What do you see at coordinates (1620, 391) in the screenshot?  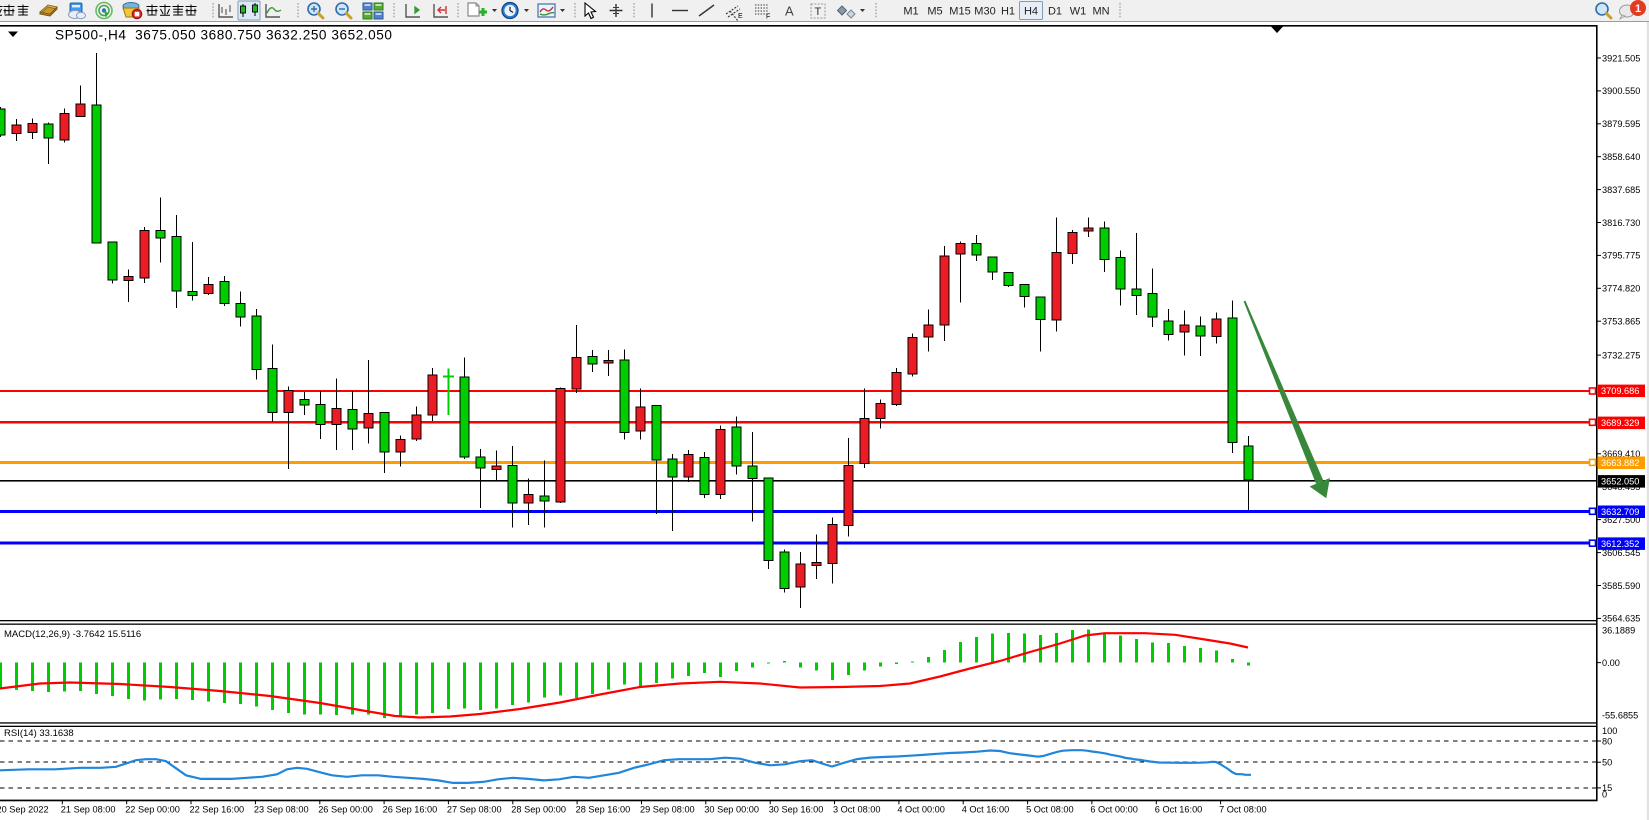 I see `svg-text: 3709.686` at bounding box center [1620, 391].